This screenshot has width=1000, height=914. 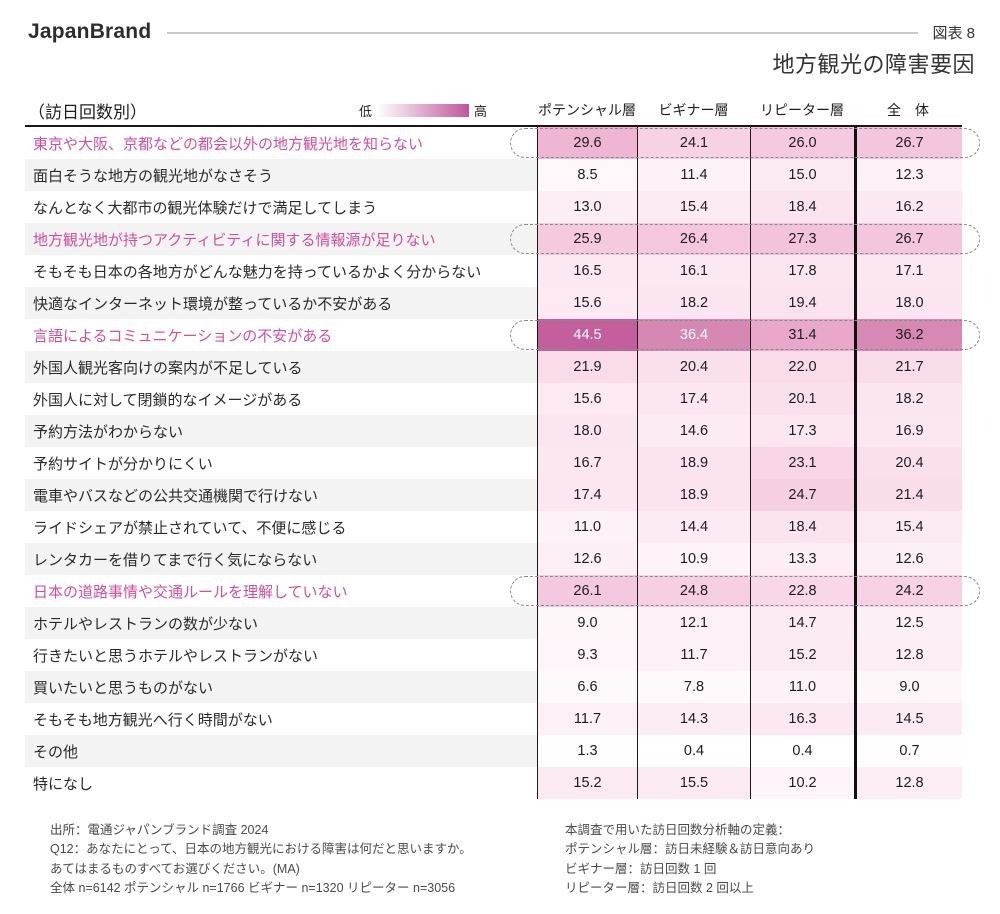 I want to click on row-label: 外国人観光客向けの案内が不足している, so click(x=281, y=367).